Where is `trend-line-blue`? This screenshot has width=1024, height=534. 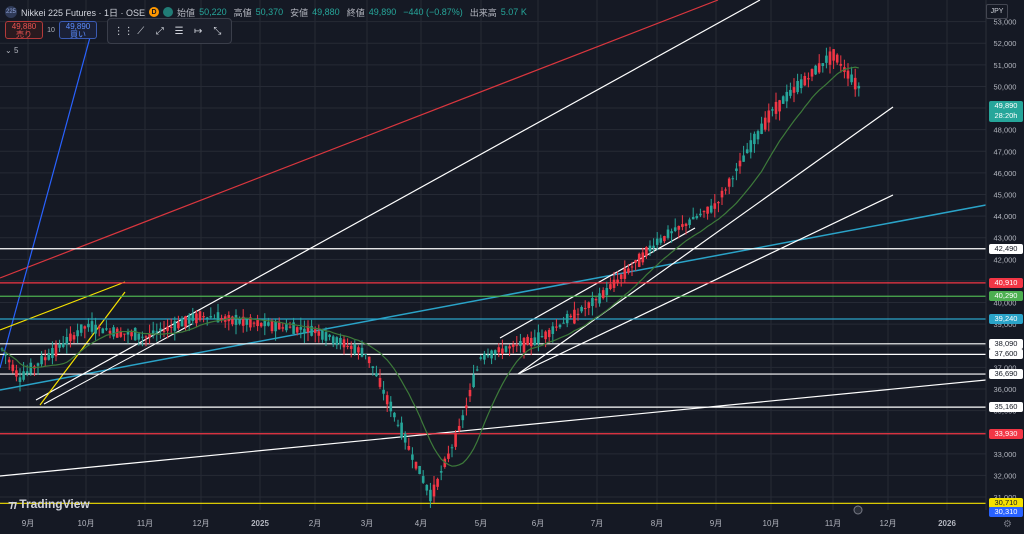 trend-line-blue is located at coordinates (46, 199).